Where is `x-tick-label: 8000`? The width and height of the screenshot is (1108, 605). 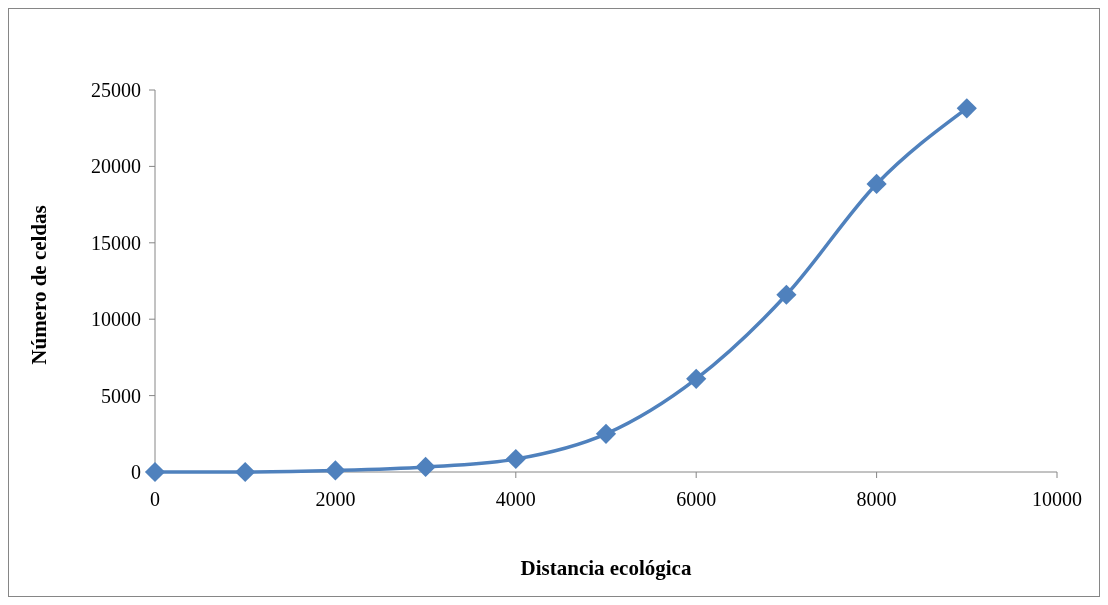 x-tick-label: 8000 is located at coordinates (876, 499).